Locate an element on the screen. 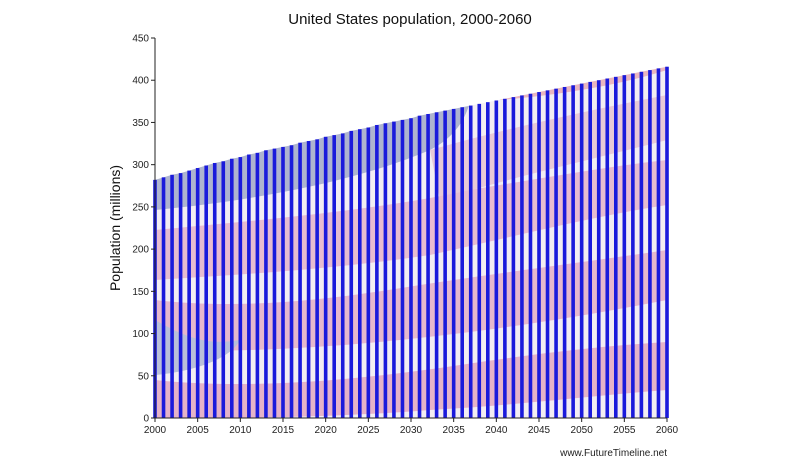 The image size is (800, 470). bar-2060 is located at coordinates (667, 242).